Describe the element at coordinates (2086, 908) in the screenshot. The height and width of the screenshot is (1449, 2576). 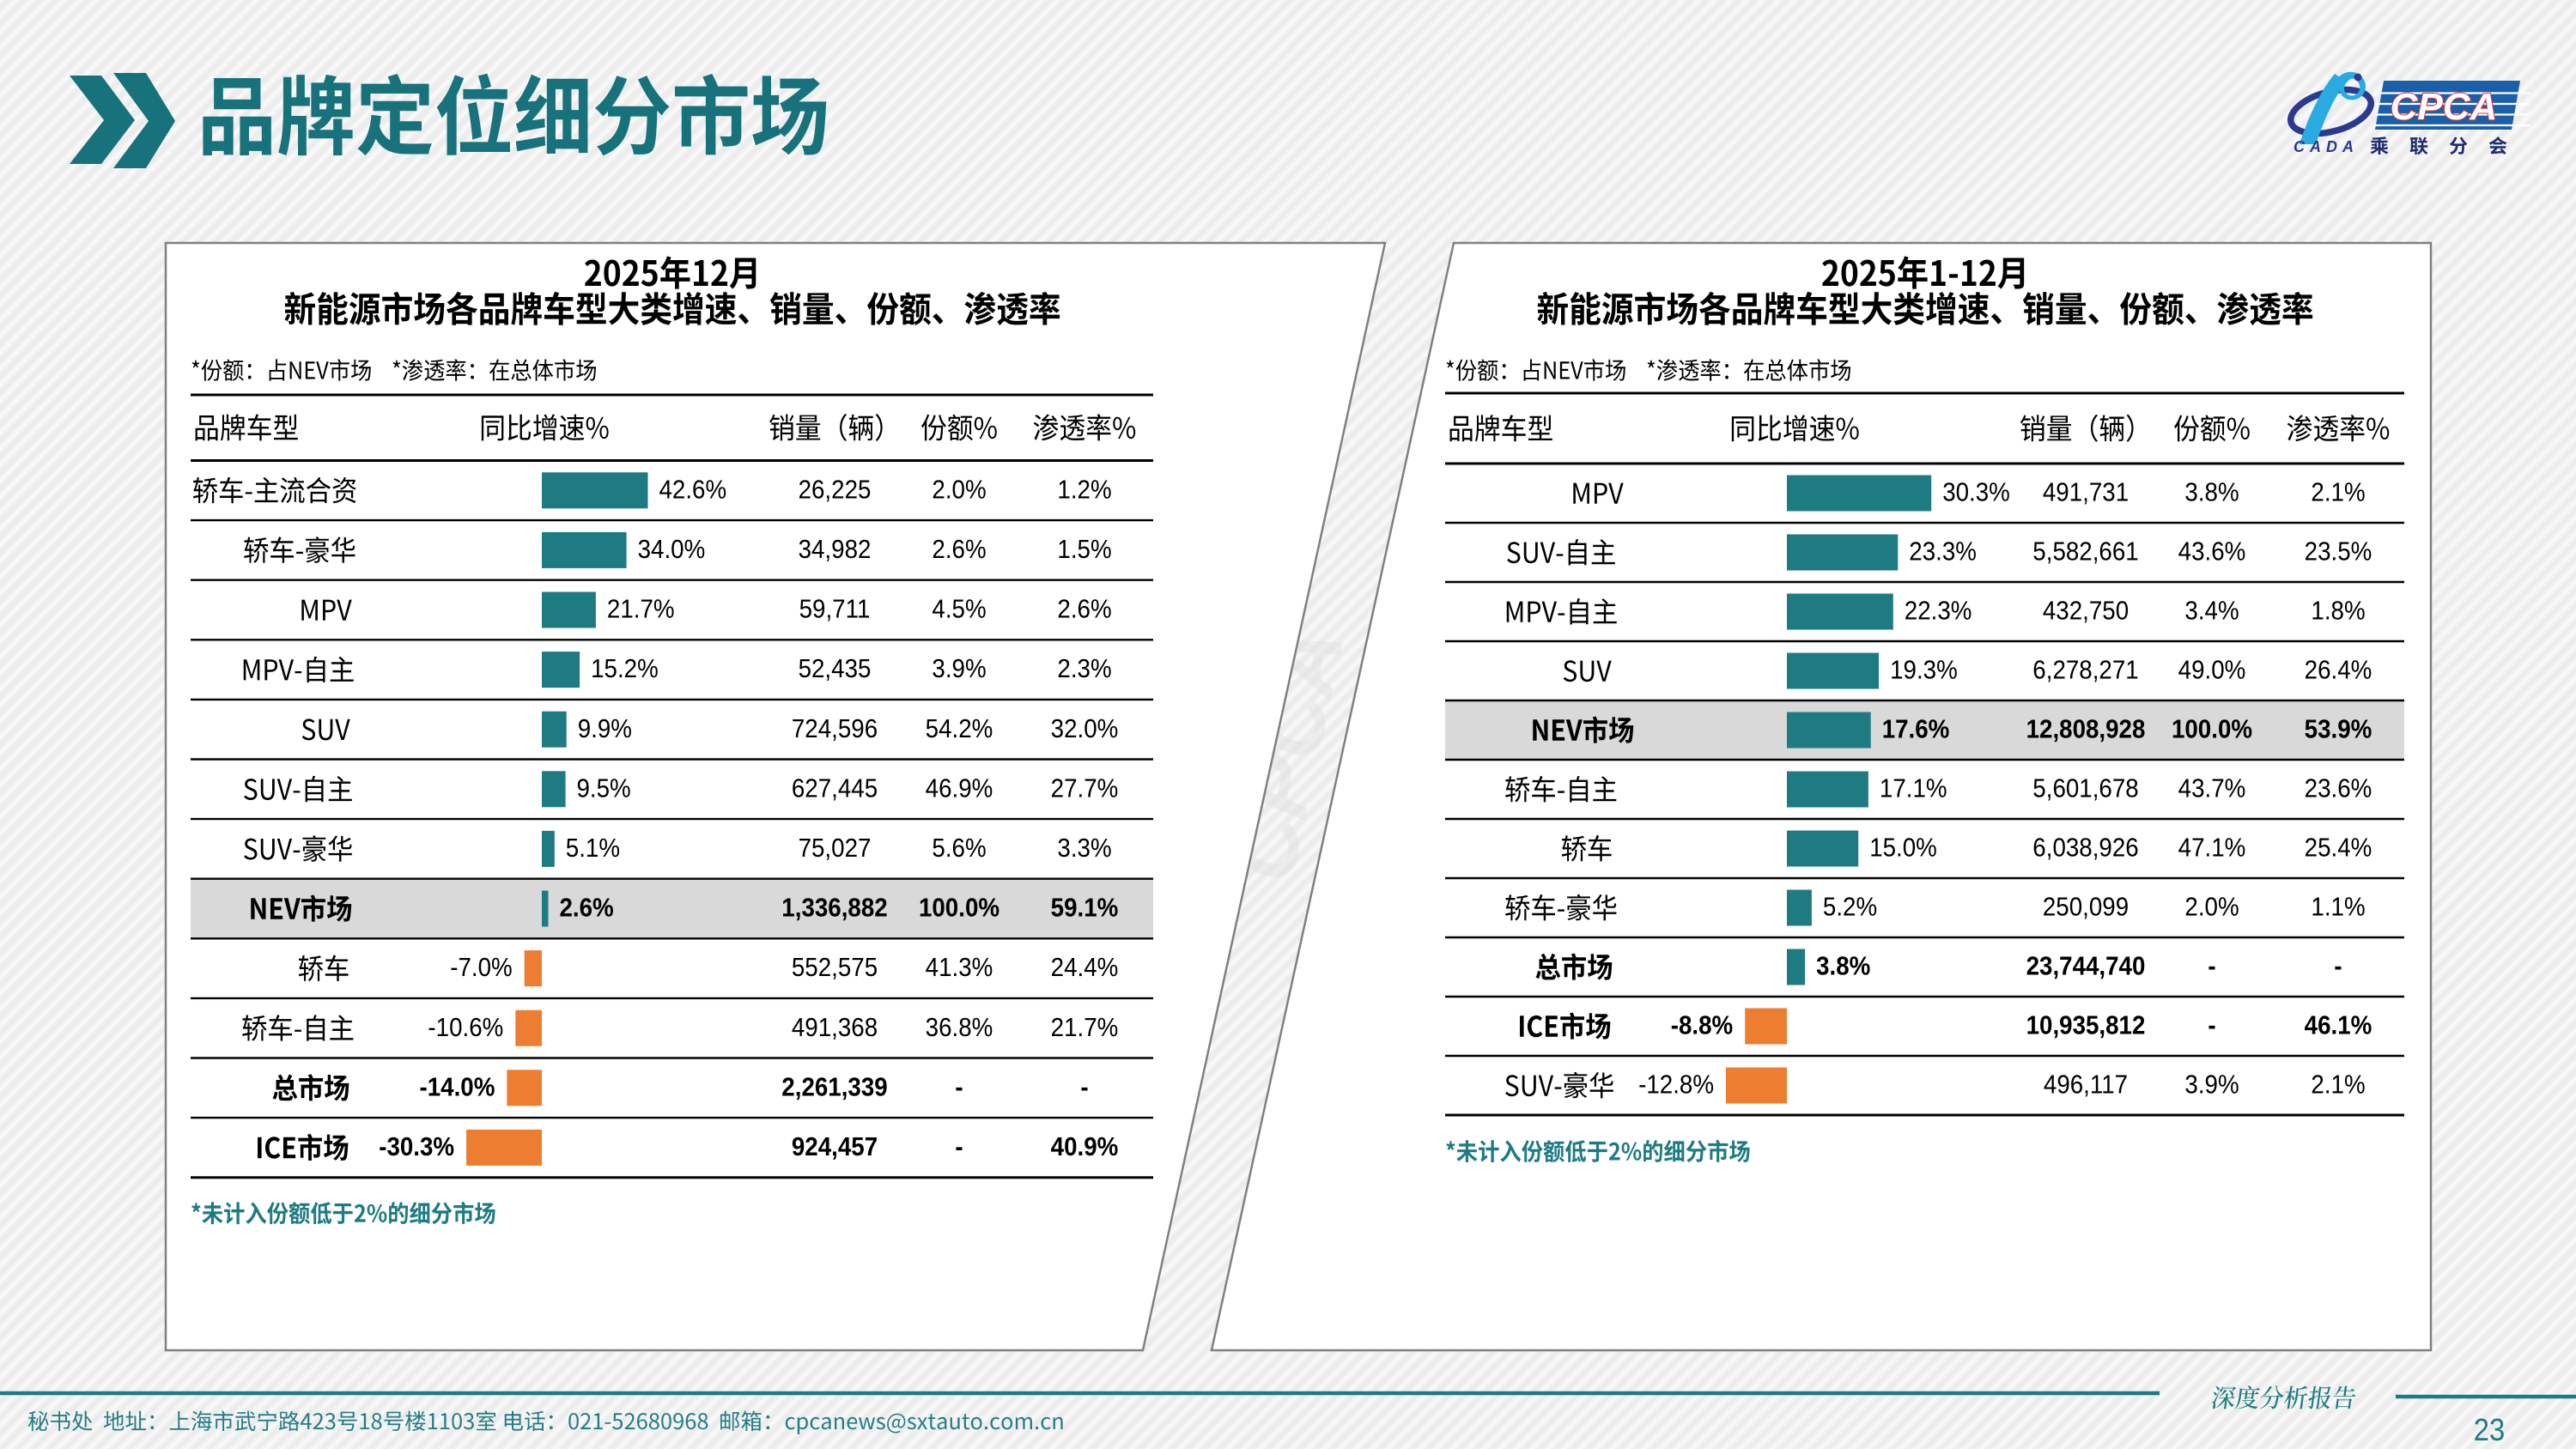
I see `svg-text: 250,099` at that location.